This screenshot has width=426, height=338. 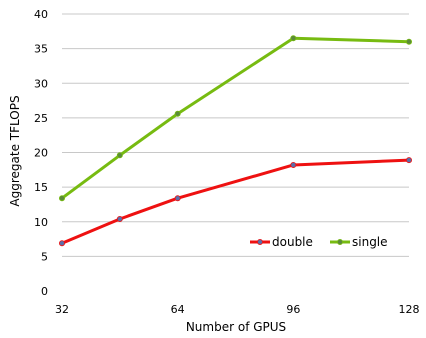 What do you see at coordinates (62, 309) in the screenshot?
I see `x-tick-label: 32` at bounding box center [62, 309].